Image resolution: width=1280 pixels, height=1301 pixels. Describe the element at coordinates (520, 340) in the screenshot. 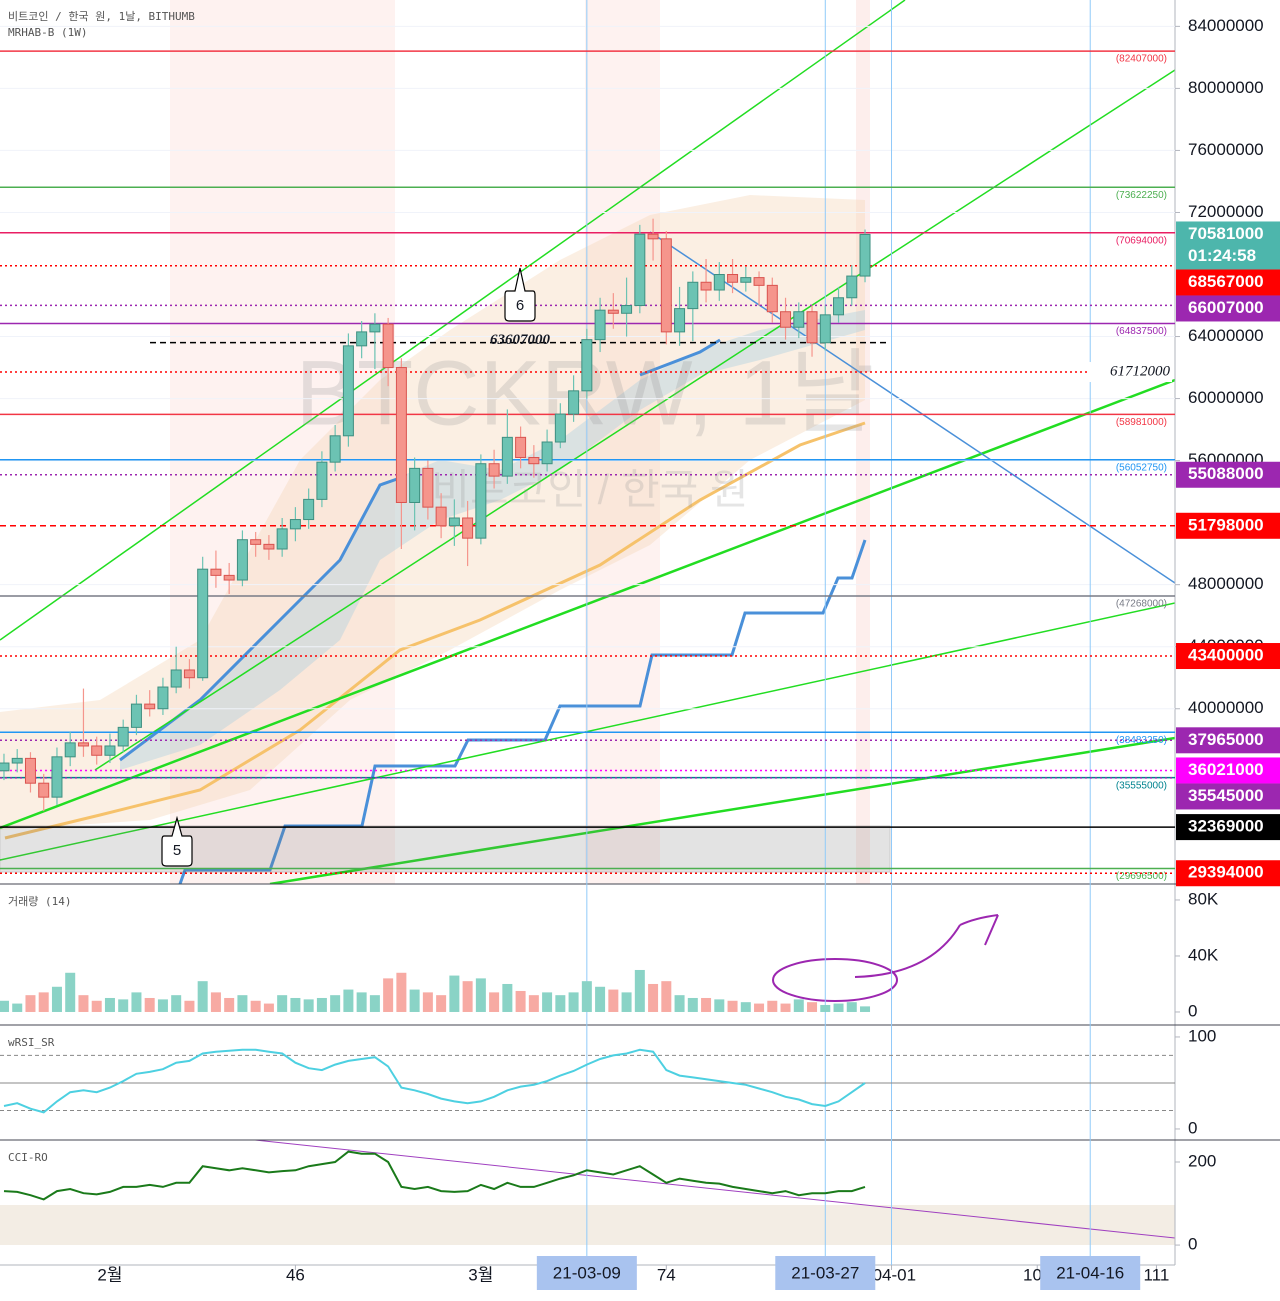

I see `level-inline-label: 63607000` at that location.